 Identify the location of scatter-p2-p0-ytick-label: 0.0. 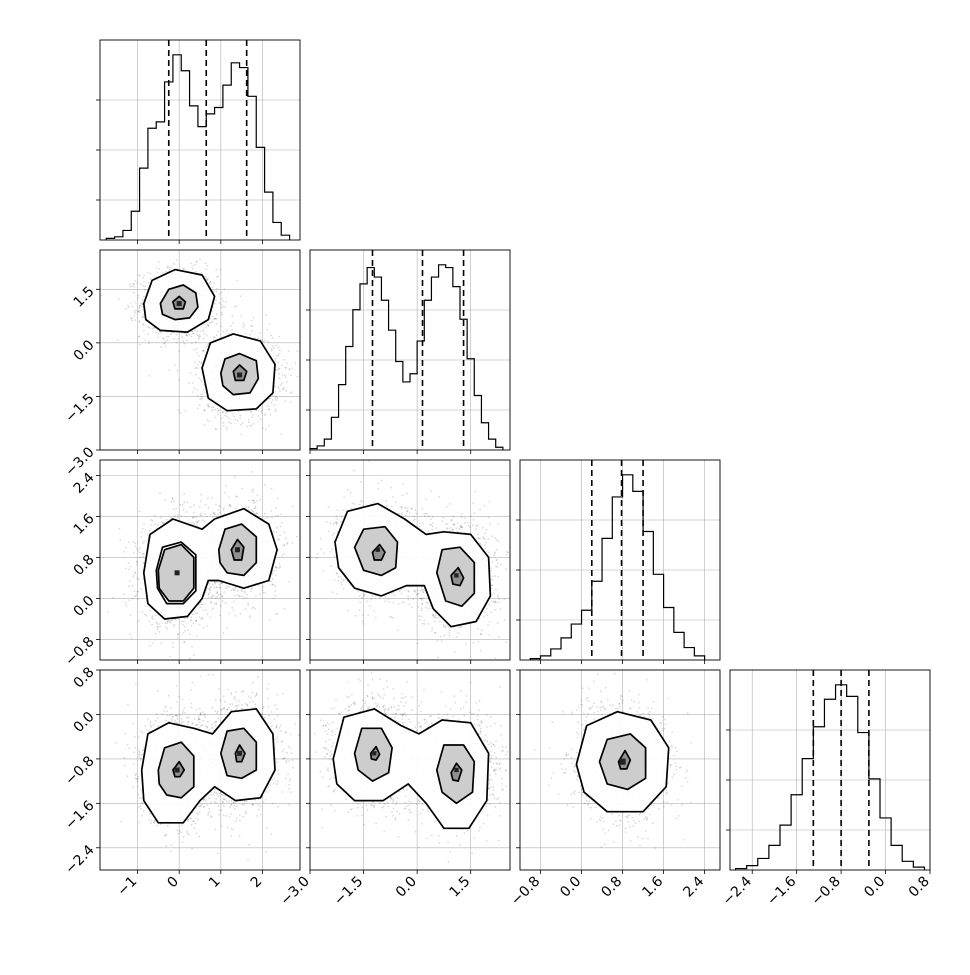
(84, 606).